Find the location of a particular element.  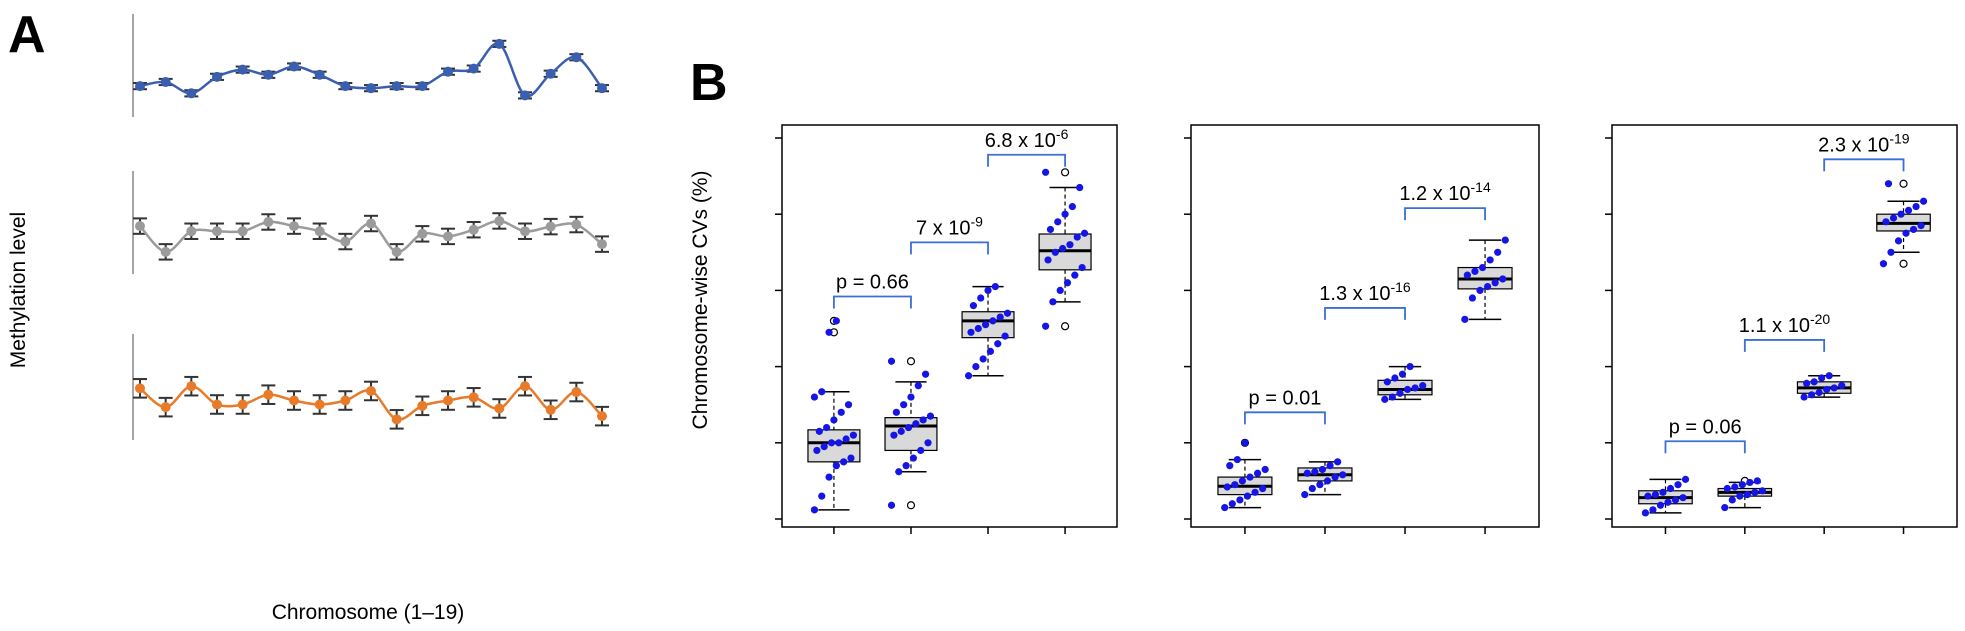

p-value-exponent: -14 is located at coordinates (1481, 187).